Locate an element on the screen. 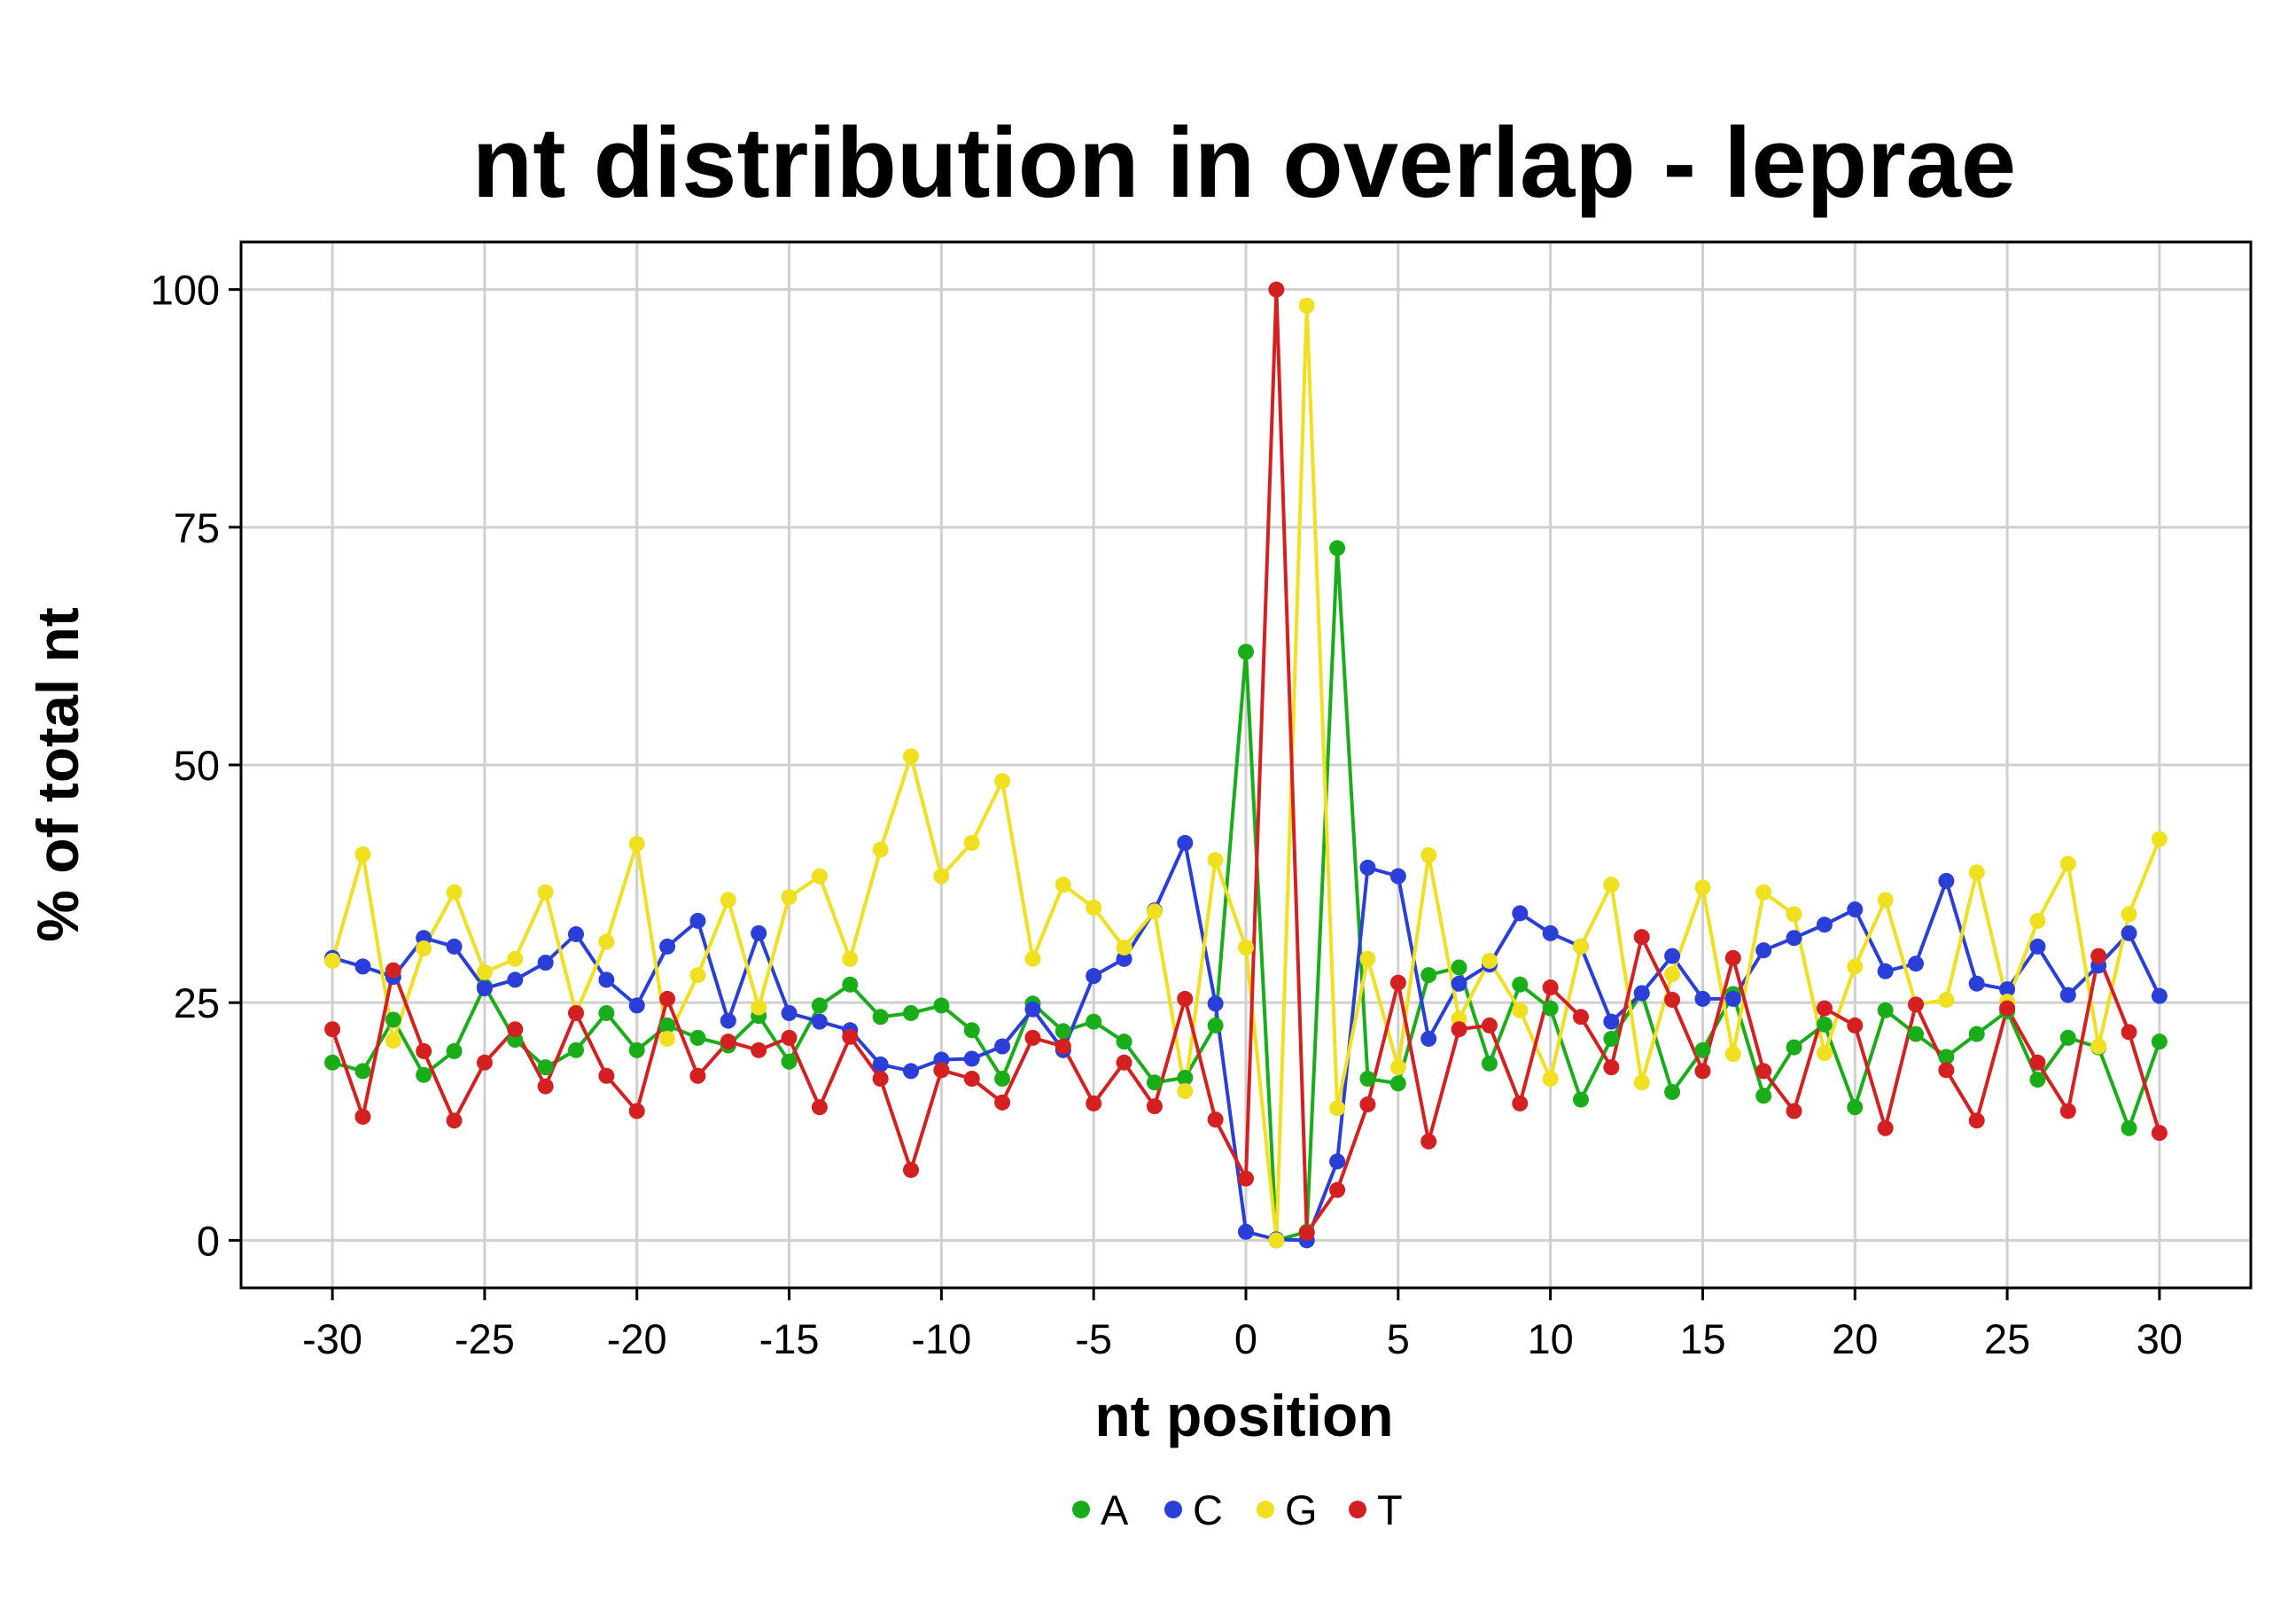  x-tick-label: 5 is located at coordinates (1398, 1338).